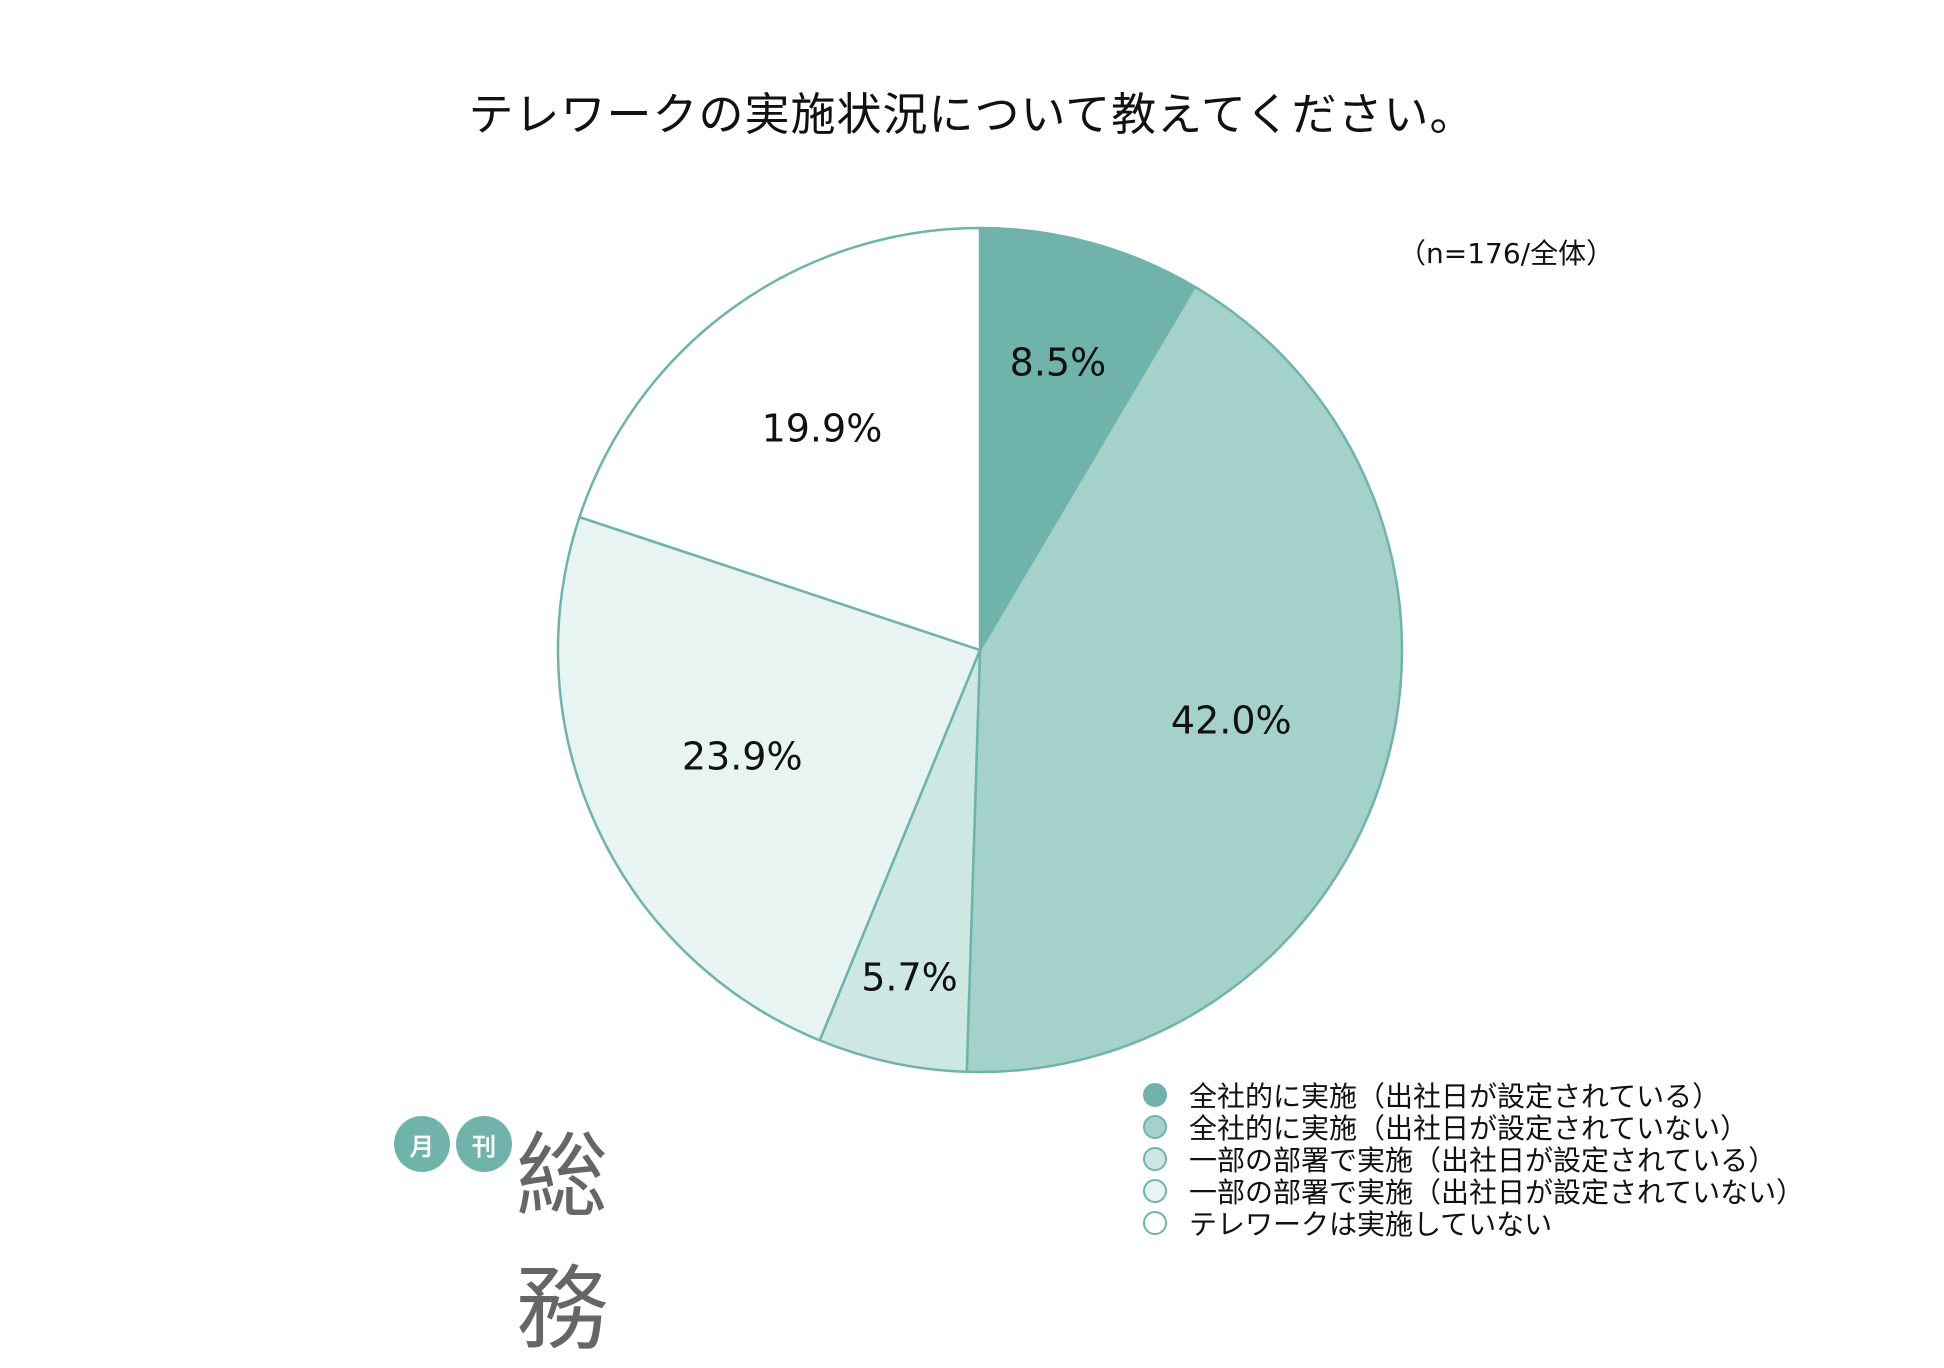 This screenshot has width=1944, height=1368. What do you see at coordinates (909, 978) in the screenshot?
I see `slice-value-label: 5.7%` at bounding box center [909, 978].